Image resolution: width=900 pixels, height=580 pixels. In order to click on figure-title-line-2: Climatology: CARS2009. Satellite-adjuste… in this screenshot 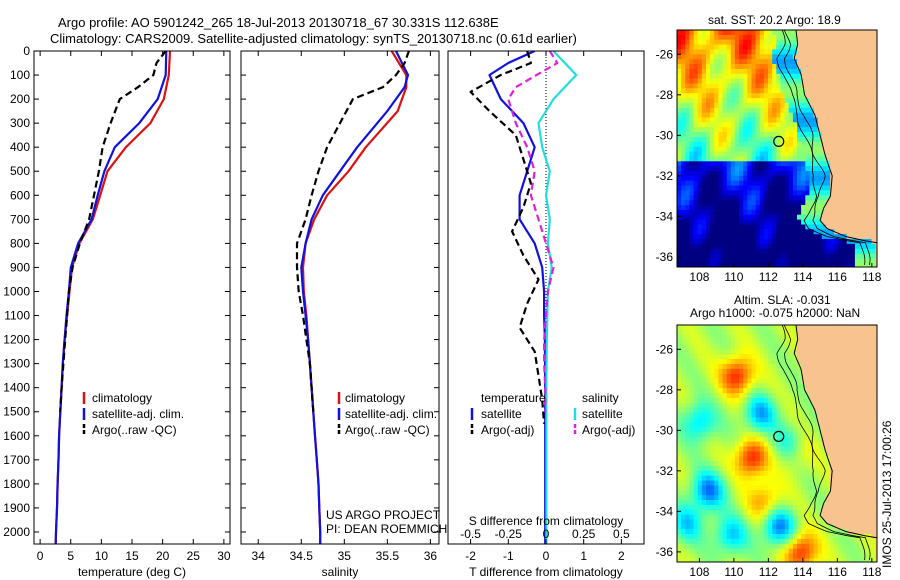, I will do `click(313, 38)`.